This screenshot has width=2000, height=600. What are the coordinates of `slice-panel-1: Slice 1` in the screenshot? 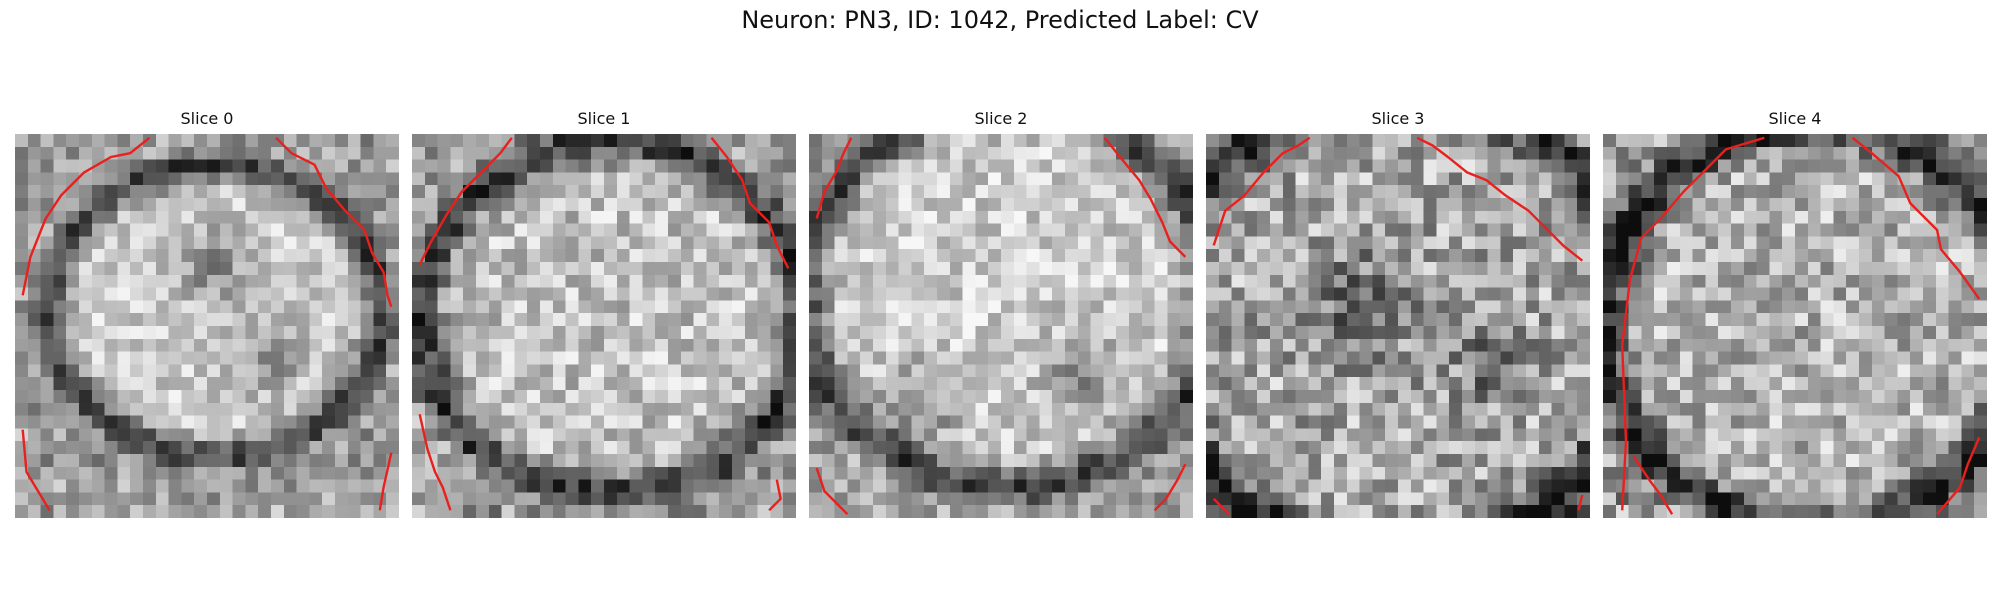 It's located at (604, 314).